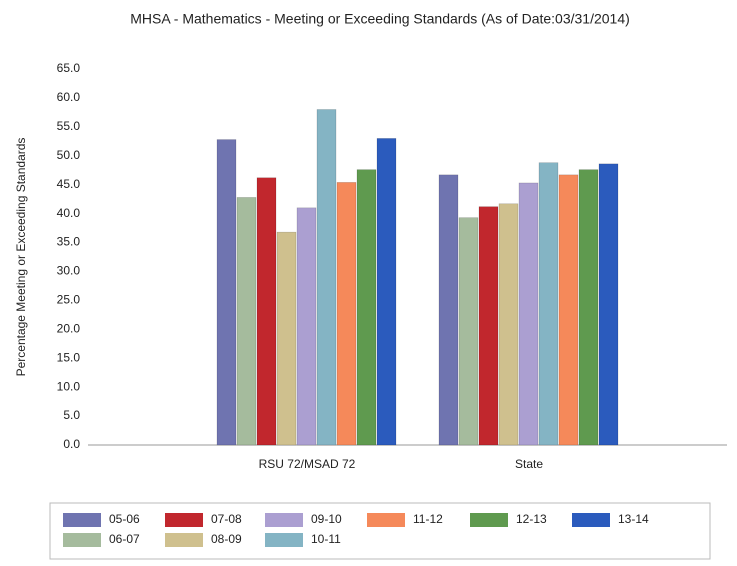 The image size is (737, 566). Describe the element at coordinates (69, 386) in the screenshot. I see `y-tick-label: 10.0` at that location.